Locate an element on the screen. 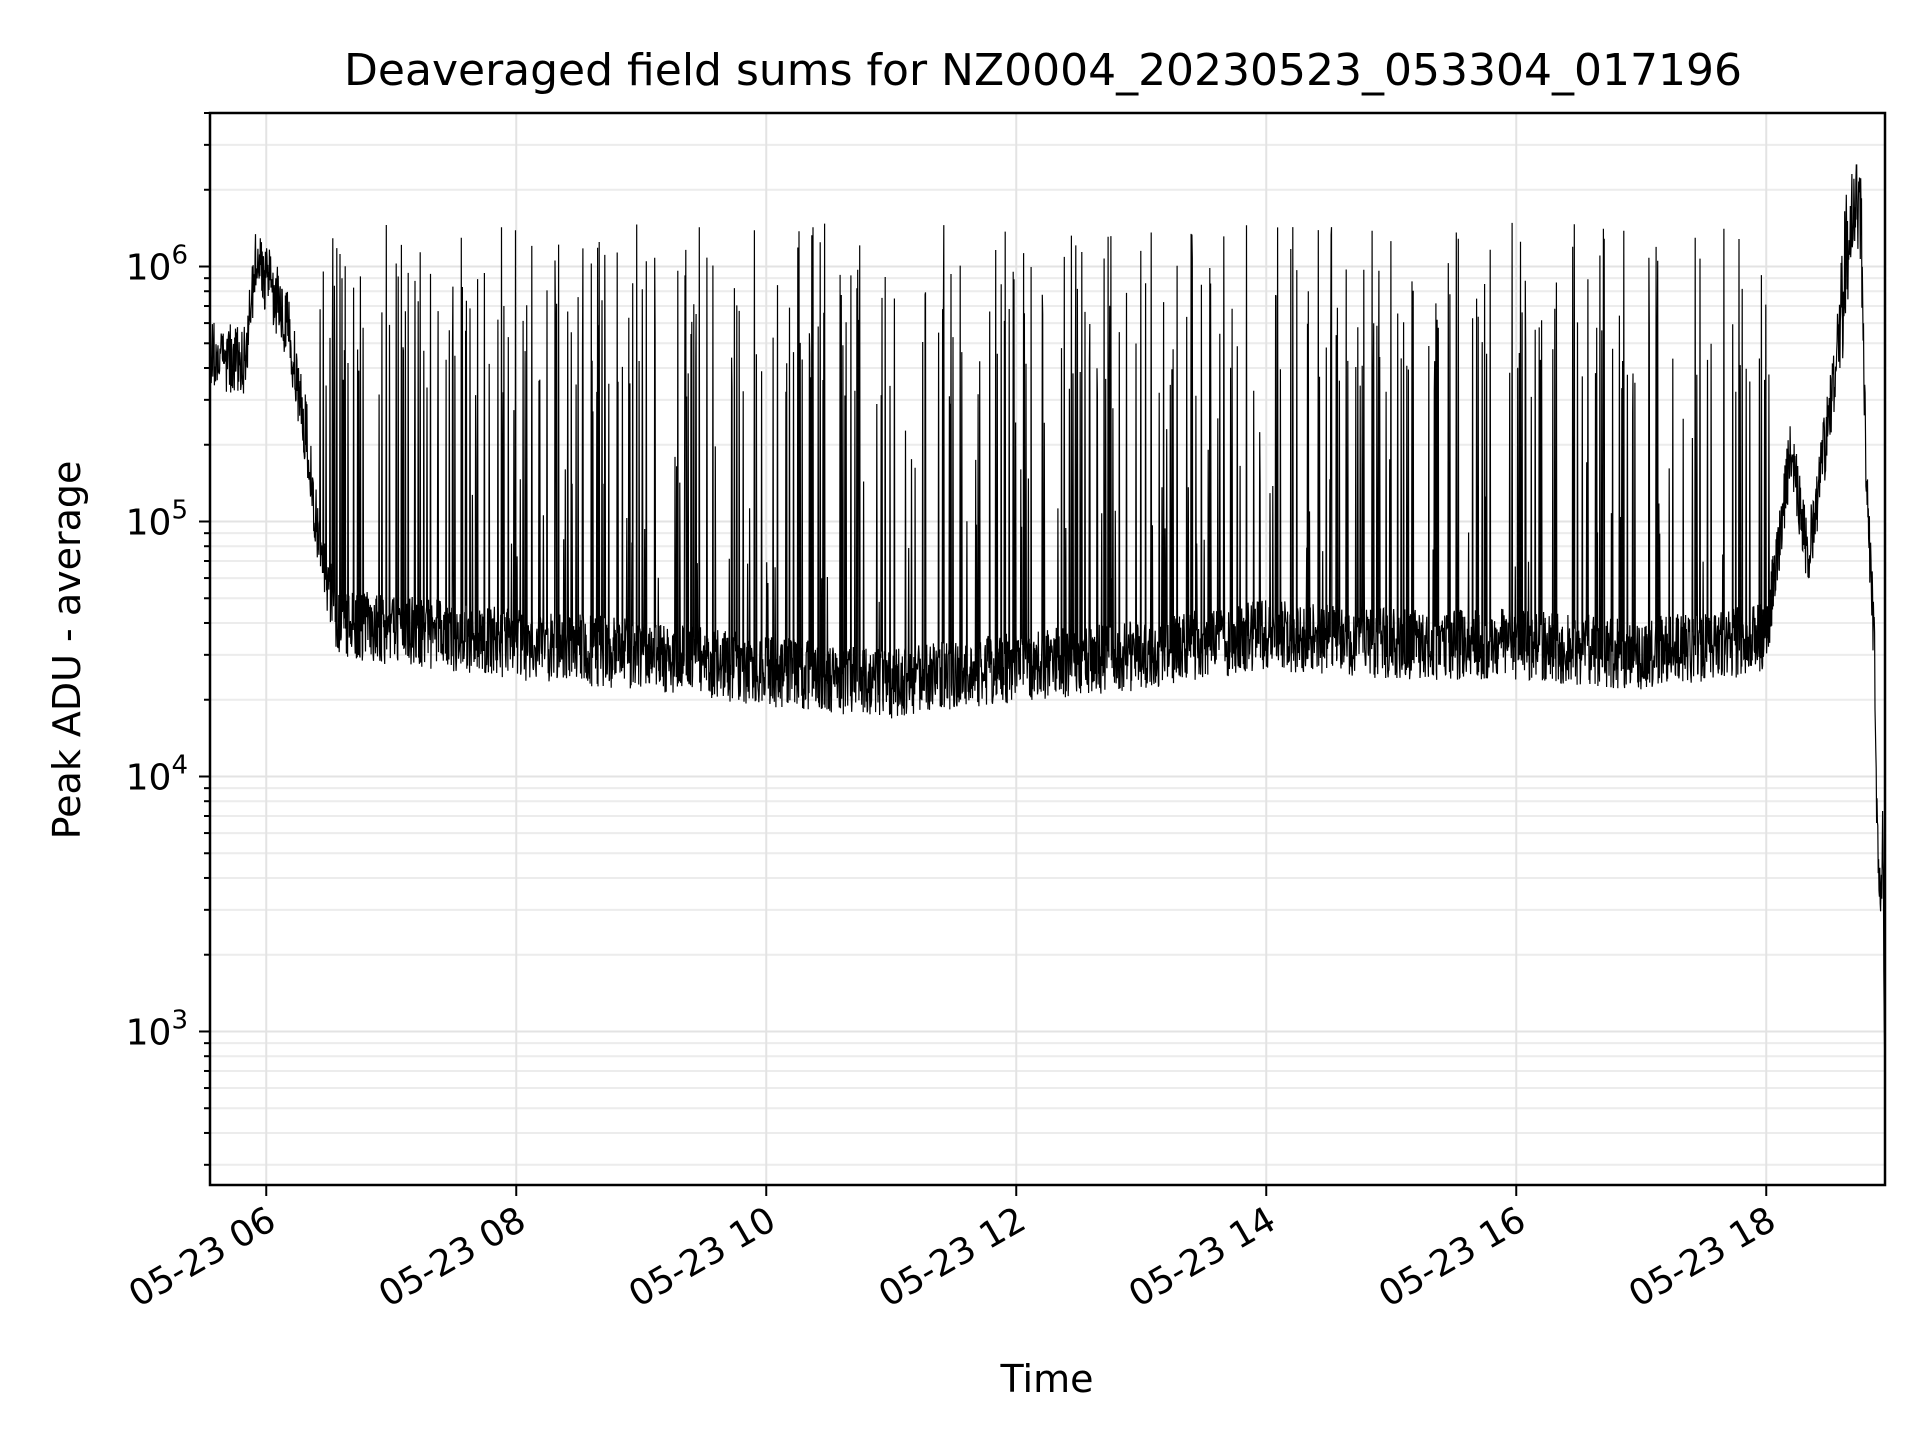 This screenshot has width=1920, height=1440. y-tick-label: 10⁴ is located at coordinates (157, 774).